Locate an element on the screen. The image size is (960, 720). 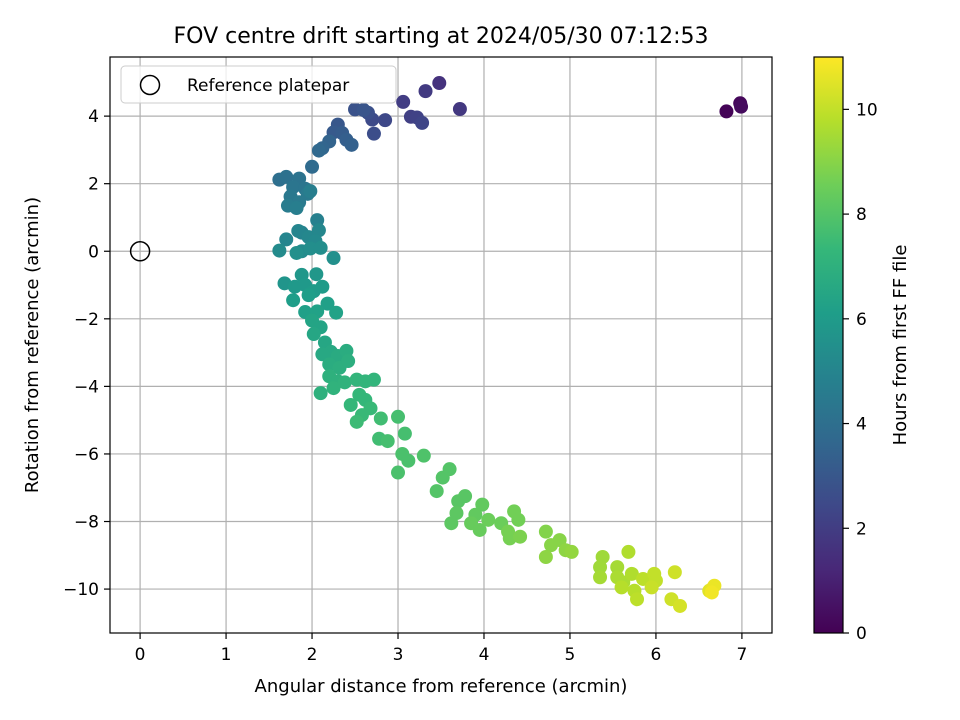
colorbar-tick-label: 10 is located at coordinates (867, 110).